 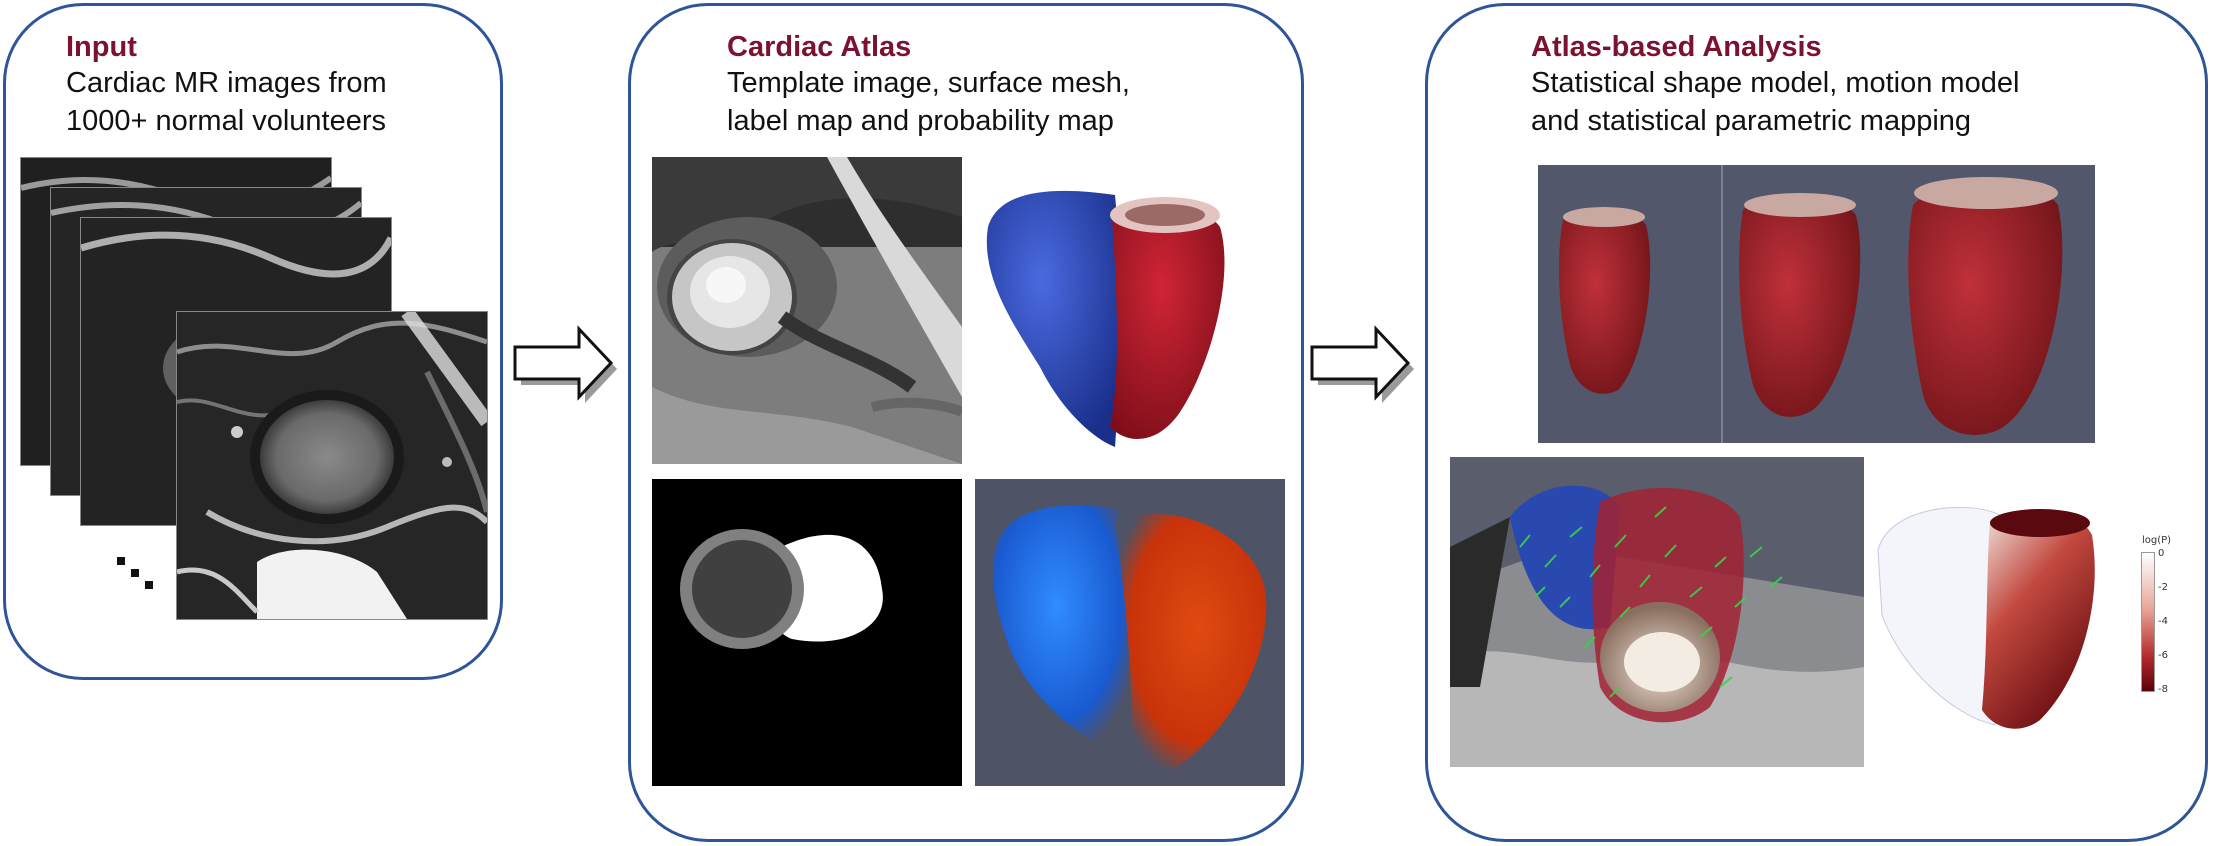 I want to click on analysis-subtitle-line-2: and statistical parametric mapping, so click(x=1751, y=121).